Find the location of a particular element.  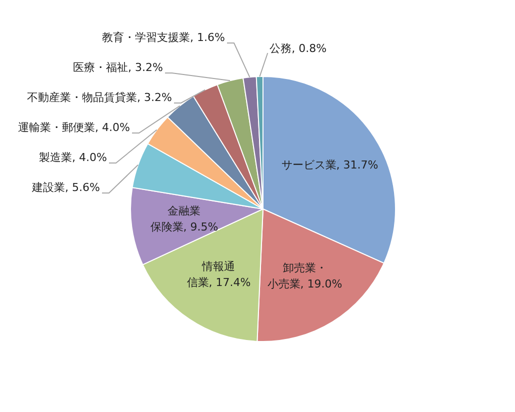

slice-label: 教育・学習支援業, 1.6% is located at coordinates (163, 37).